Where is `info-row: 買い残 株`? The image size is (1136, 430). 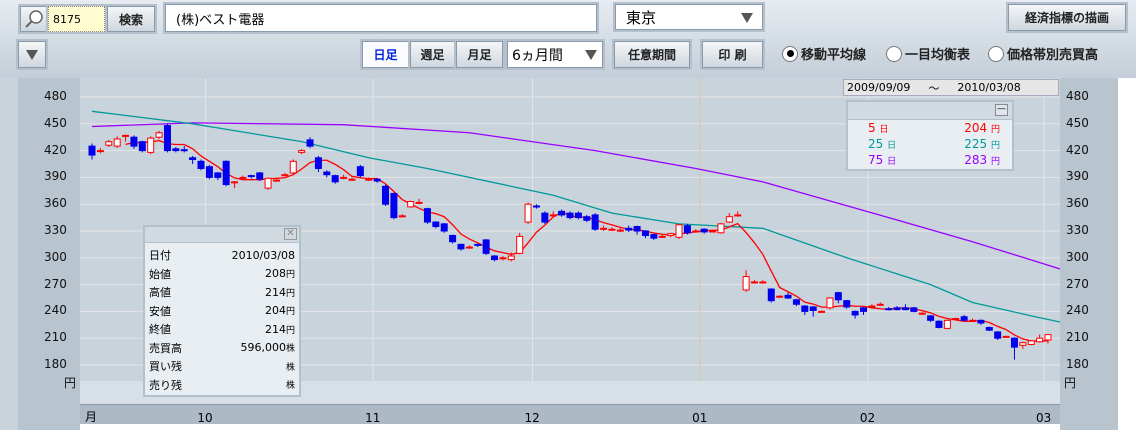
info-row: 買い残 株 is located at coordinates (222, 366).